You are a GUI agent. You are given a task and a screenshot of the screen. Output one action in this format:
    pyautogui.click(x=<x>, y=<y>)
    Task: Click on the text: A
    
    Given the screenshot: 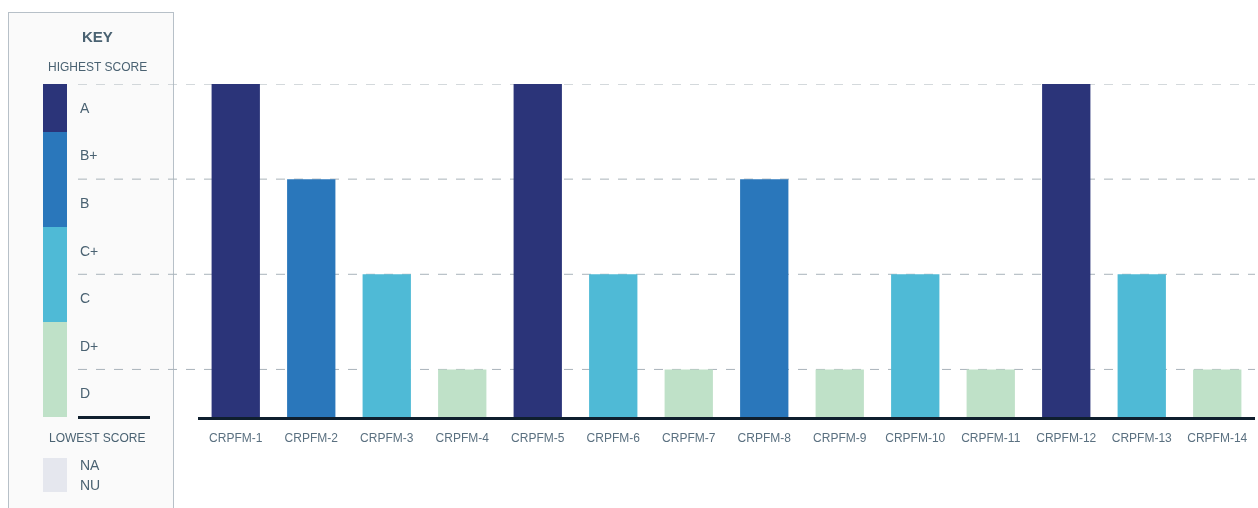 What is the action you would take?
    pyautogui.click(x=85, y=108)
    